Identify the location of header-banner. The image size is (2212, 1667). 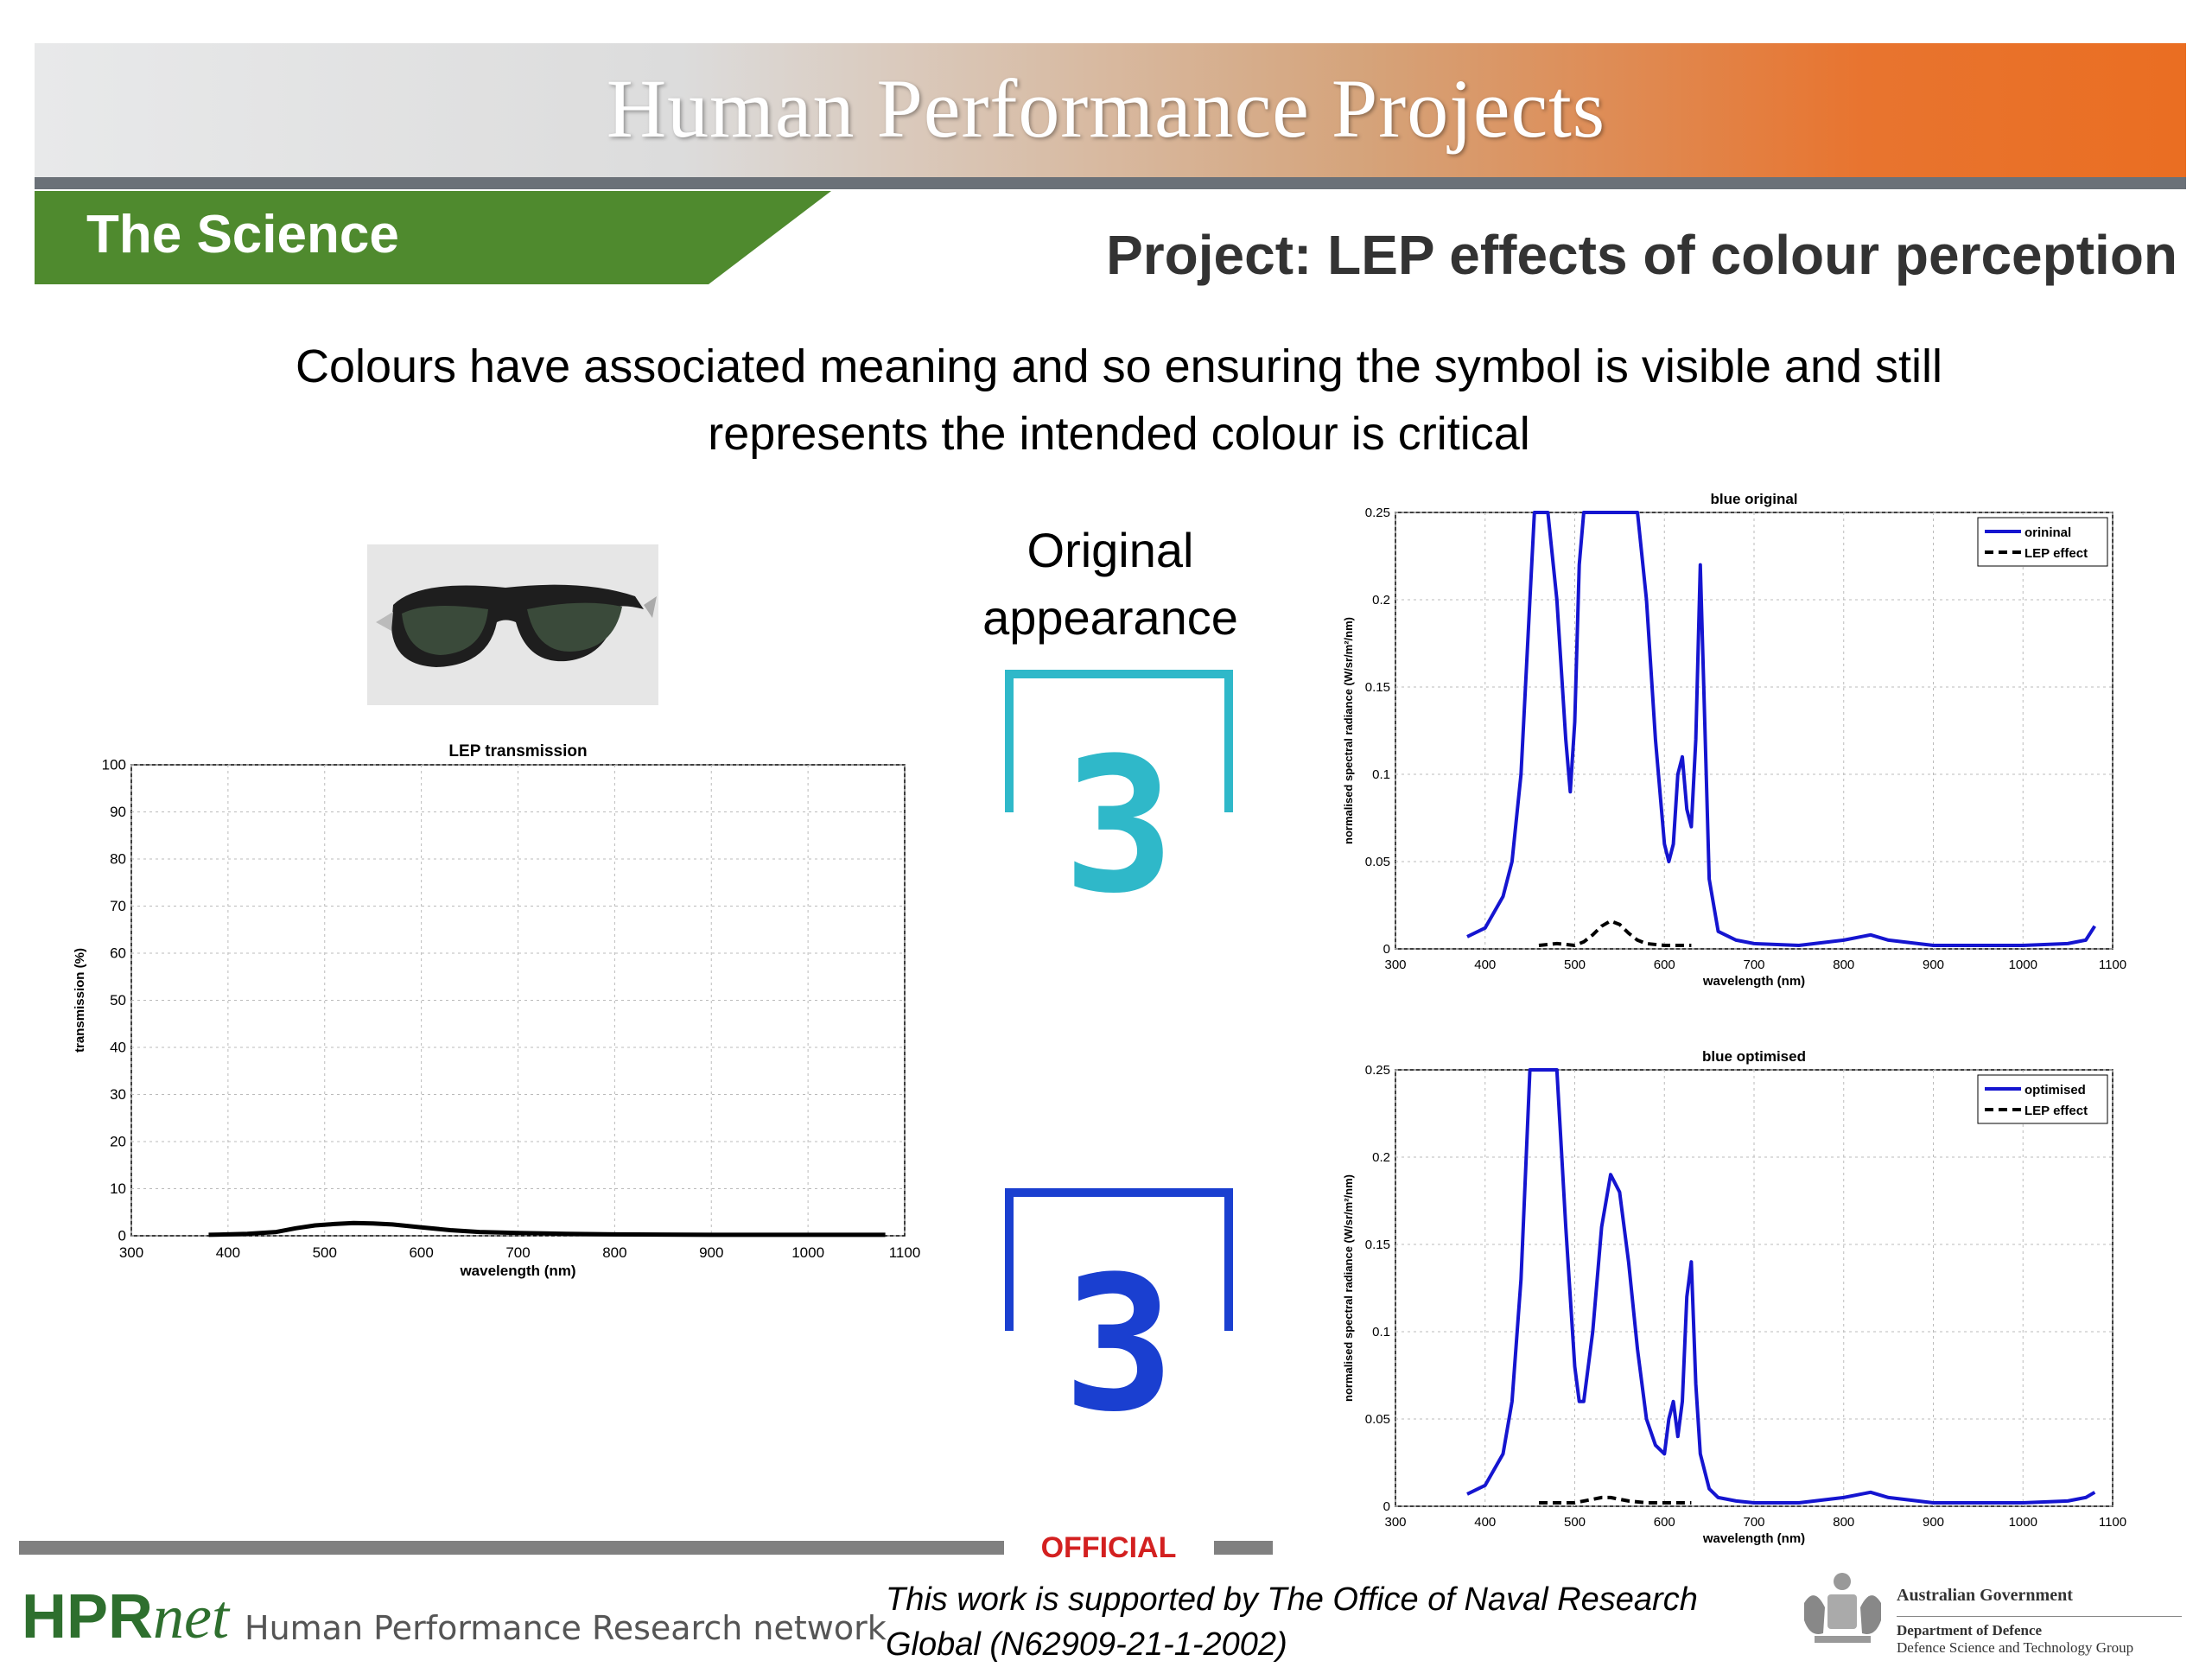
(1110, 110).